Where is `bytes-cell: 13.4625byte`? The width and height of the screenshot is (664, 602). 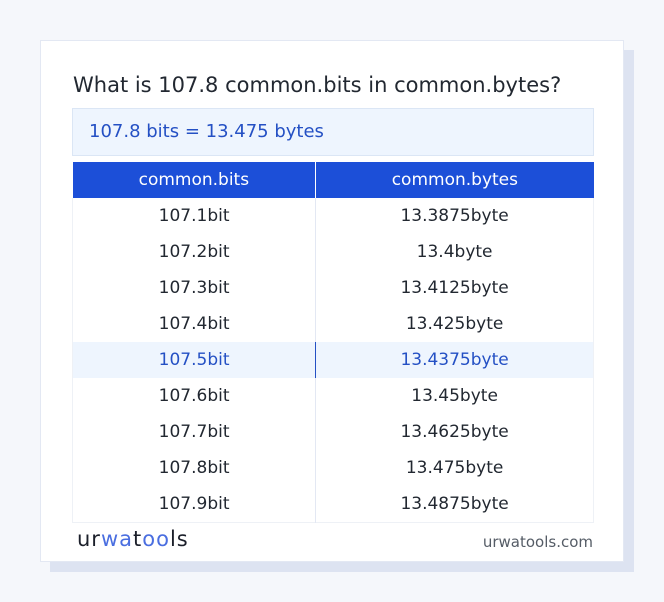 bytes-cell: 13.4625byte is located at coordinates (454, 432).